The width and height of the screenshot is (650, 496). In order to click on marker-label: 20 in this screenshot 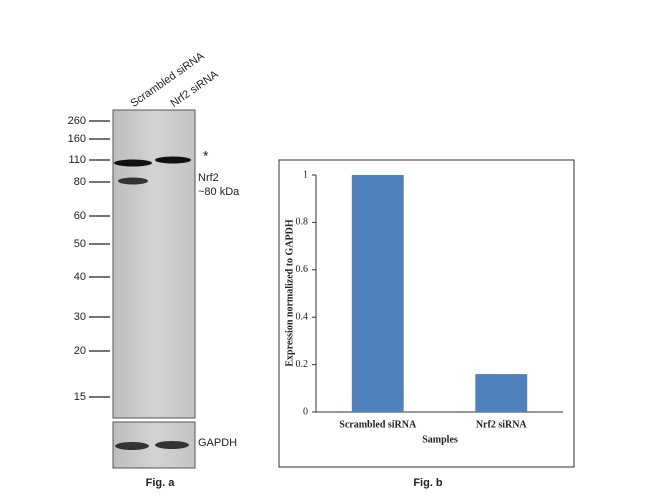, I will do `click(80, 351)`.